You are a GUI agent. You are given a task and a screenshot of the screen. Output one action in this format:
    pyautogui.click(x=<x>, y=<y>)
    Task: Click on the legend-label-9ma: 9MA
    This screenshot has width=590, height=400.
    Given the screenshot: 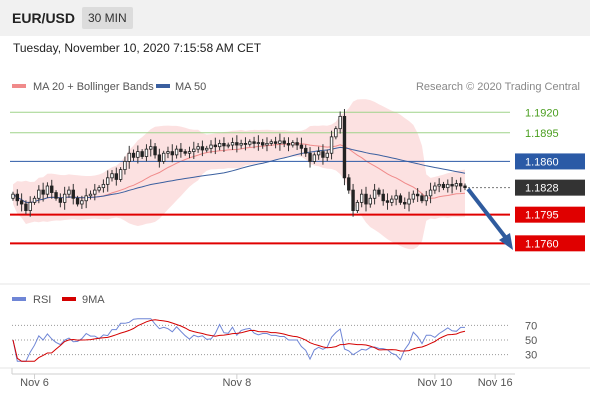 What is the action you would take?
    pyautogui.click(x=93, y=300)
    